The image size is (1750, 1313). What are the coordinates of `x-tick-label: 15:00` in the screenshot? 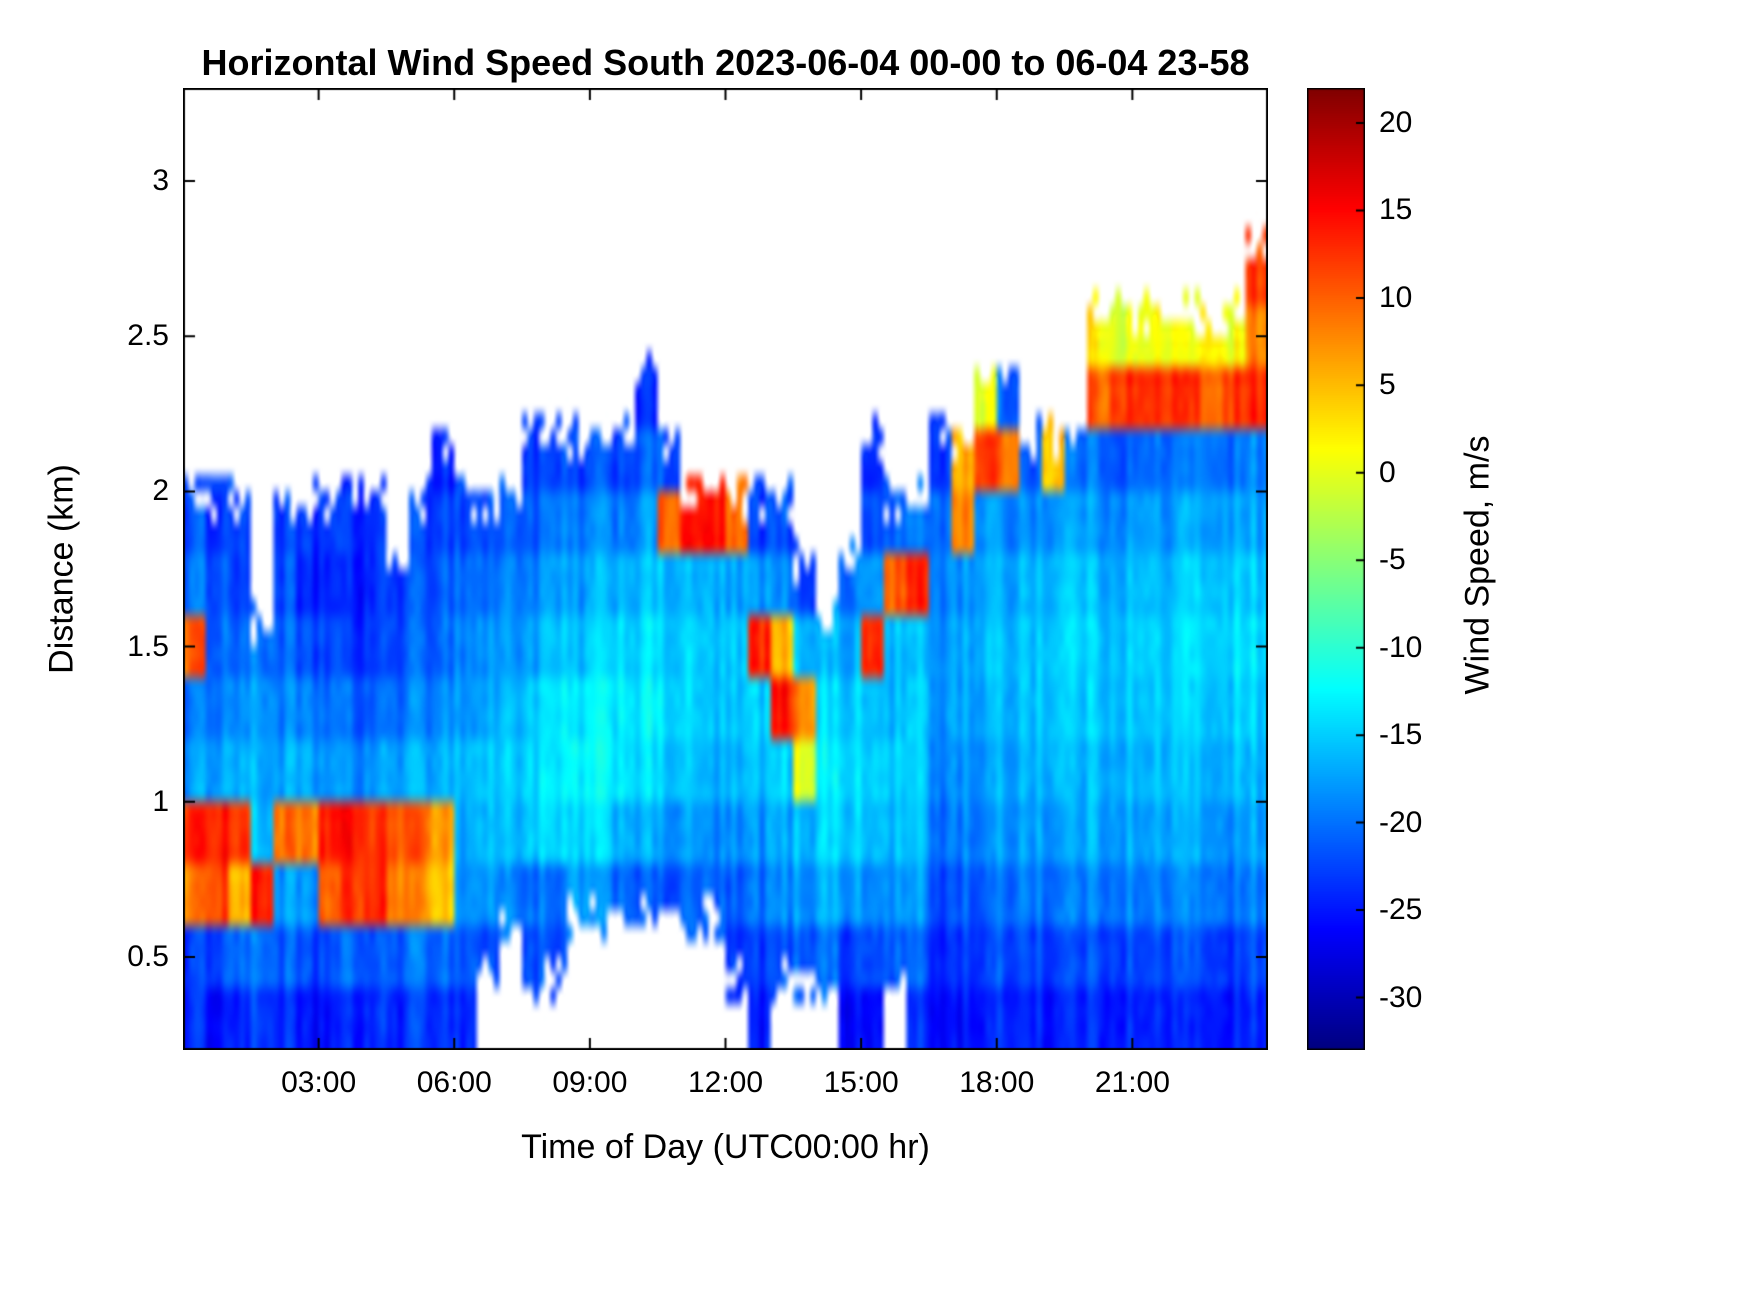 It's located at (861, 1082).